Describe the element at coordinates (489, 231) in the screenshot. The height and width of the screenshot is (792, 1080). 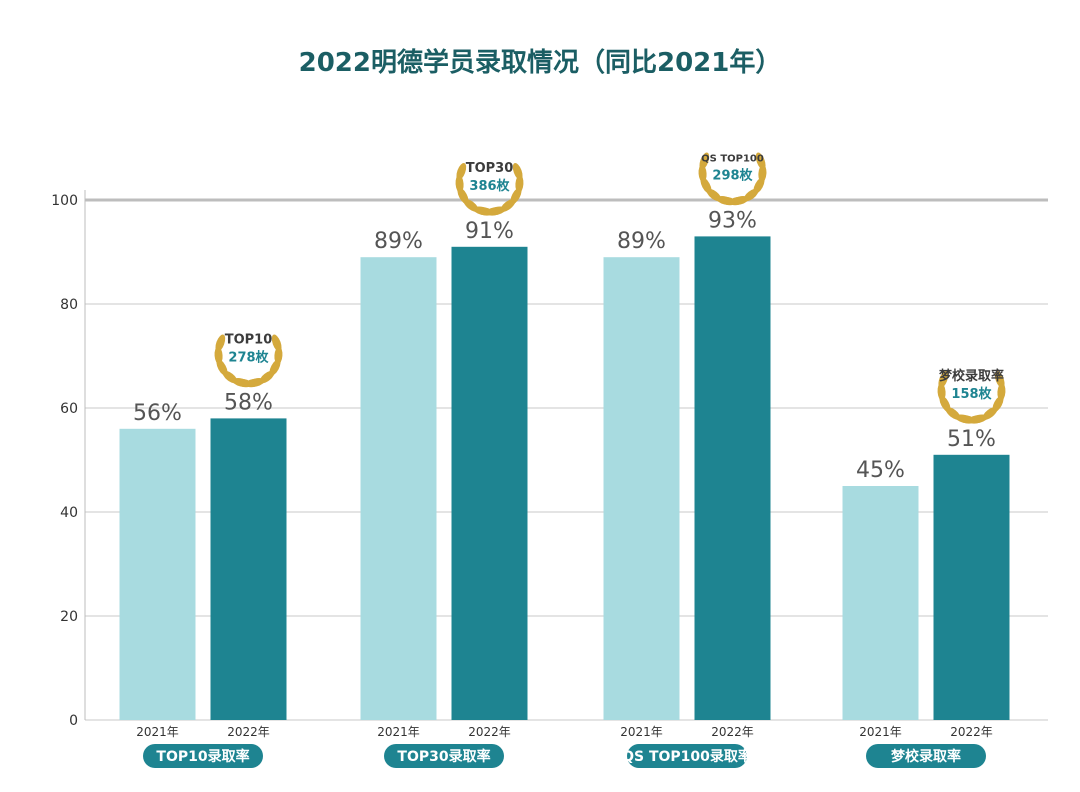
I see `data-label: 91%` at that location.